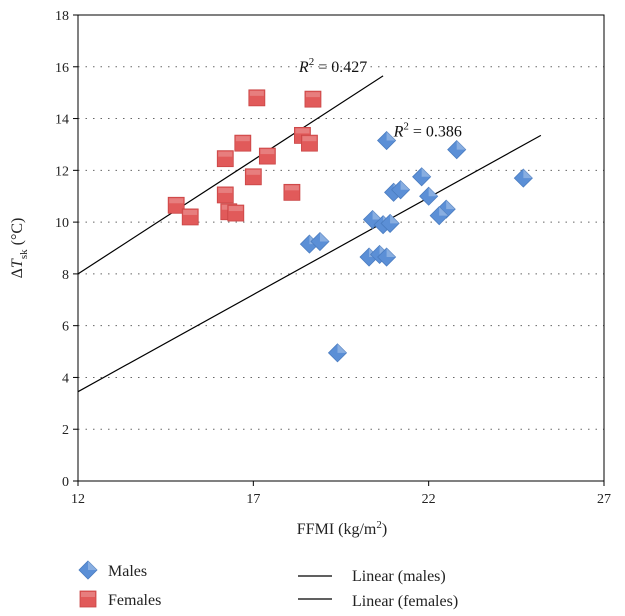 This screenshot has height=616, width=625. What do you see at coordinates (604, 499) in the screenshot?
I see `x-tick-label: 27` at bounding box center [604, 499].